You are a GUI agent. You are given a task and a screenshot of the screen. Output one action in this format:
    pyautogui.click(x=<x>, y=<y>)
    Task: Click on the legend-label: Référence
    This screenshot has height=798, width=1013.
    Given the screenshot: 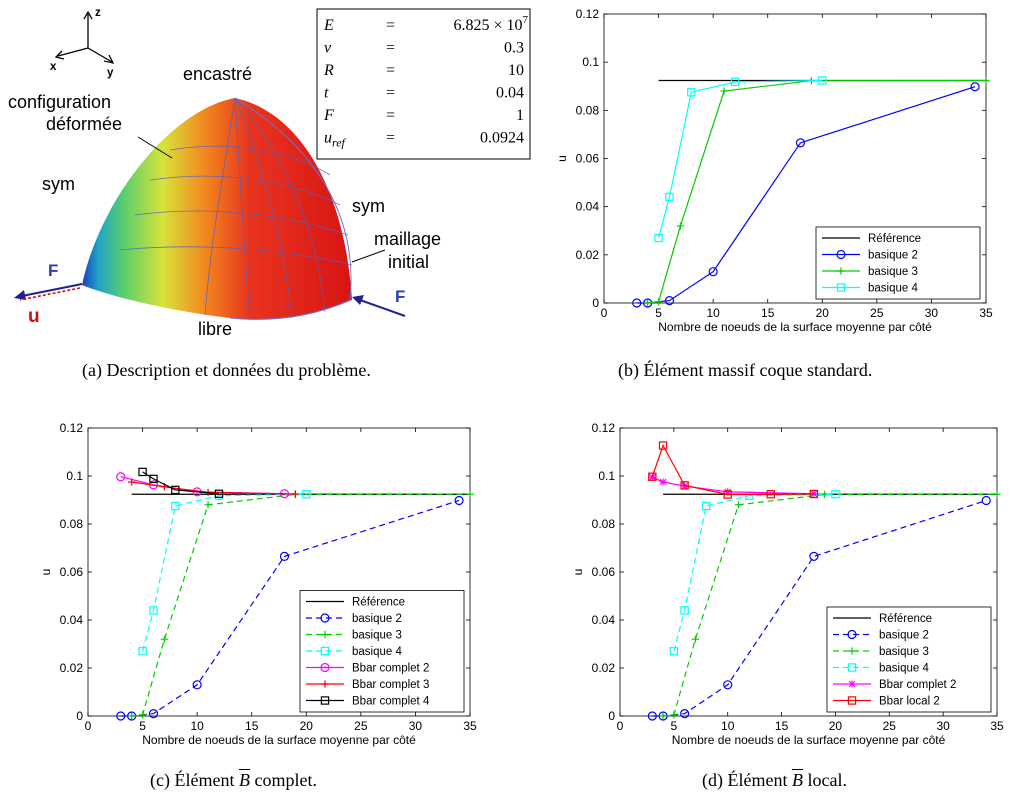 What is the action you would take?
    pyautogui.click(x=905, y=619)
    